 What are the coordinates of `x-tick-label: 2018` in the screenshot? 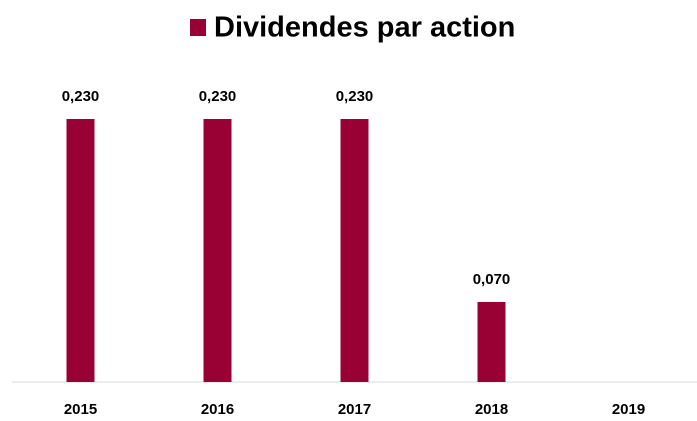 It's located at (491, 409).